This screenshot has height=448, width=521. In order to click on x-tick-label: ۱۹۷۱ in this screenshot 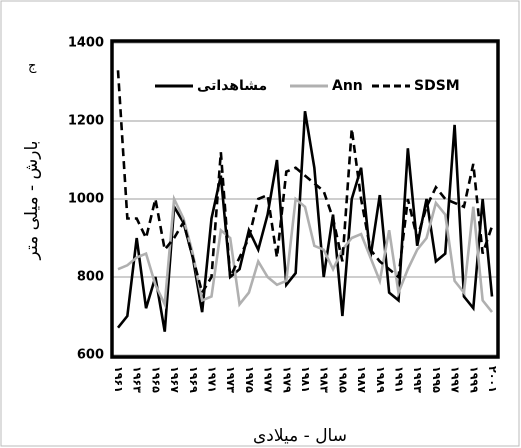, I will do `click(212, 379)`.